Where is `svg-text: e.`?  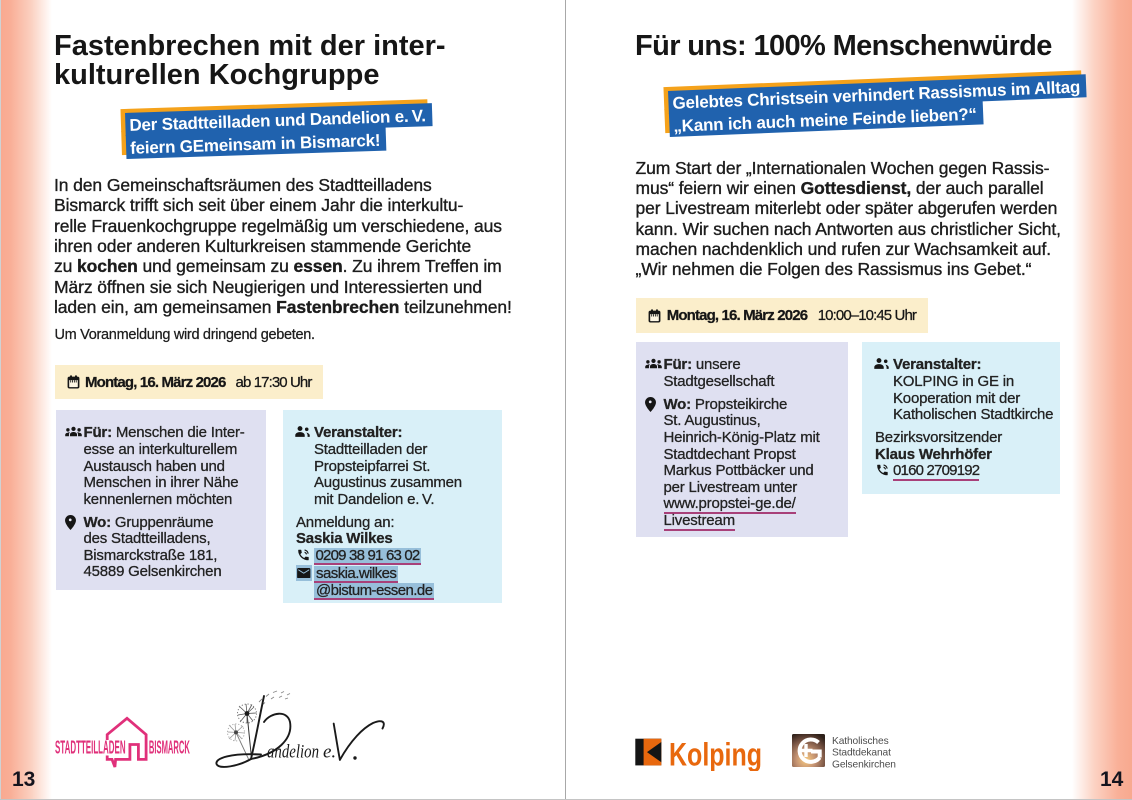 svg-text: e. is located at coordinates (329, 752).